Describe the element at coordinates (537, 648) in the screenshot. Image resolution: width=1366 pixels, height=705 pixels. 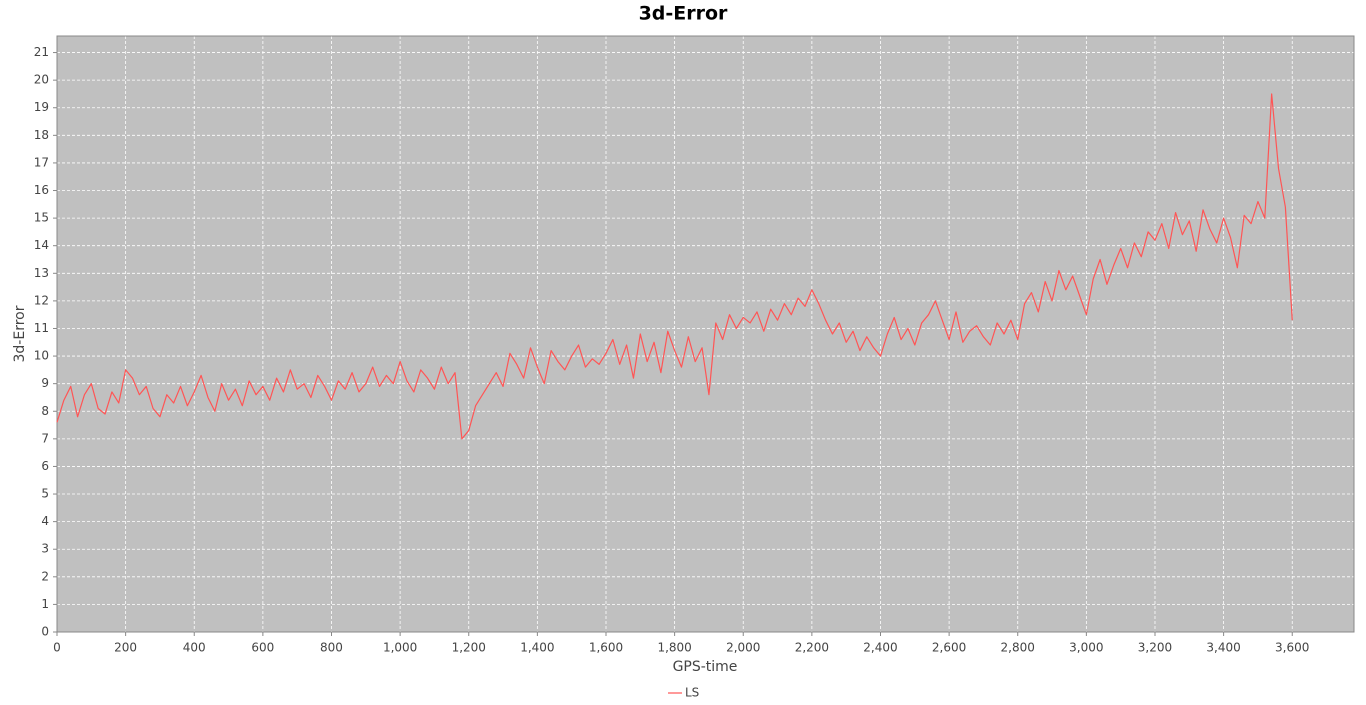
I see `x-tick-label: 1,400` at that location.